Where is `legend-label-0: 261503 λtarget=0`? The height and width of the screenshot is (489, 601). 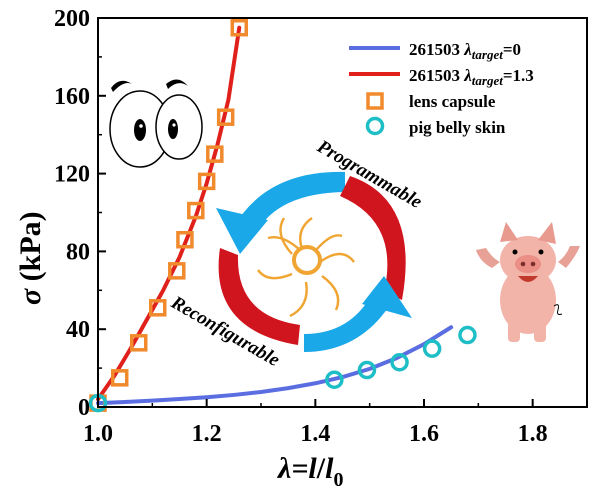 legend-label-0: 261503 λtarget=0 is located at coordinates (465, 51).